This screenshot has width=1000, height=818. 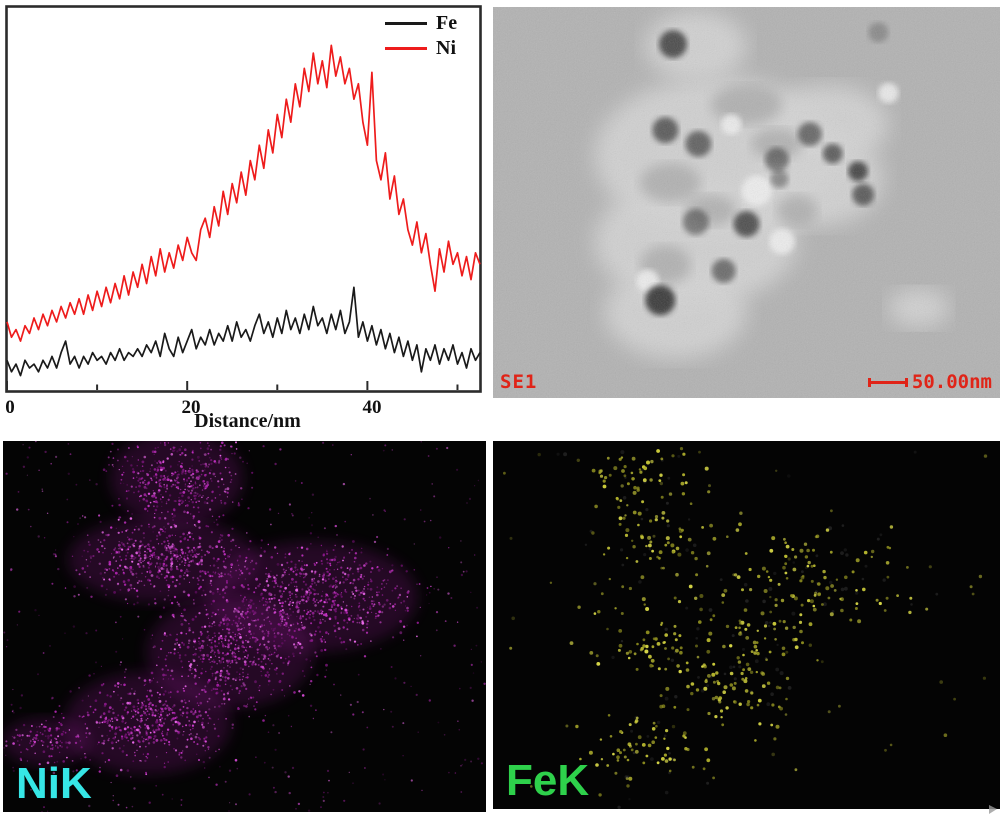 I want to click on x-tick-40: 40, so click(x=372, y=407).